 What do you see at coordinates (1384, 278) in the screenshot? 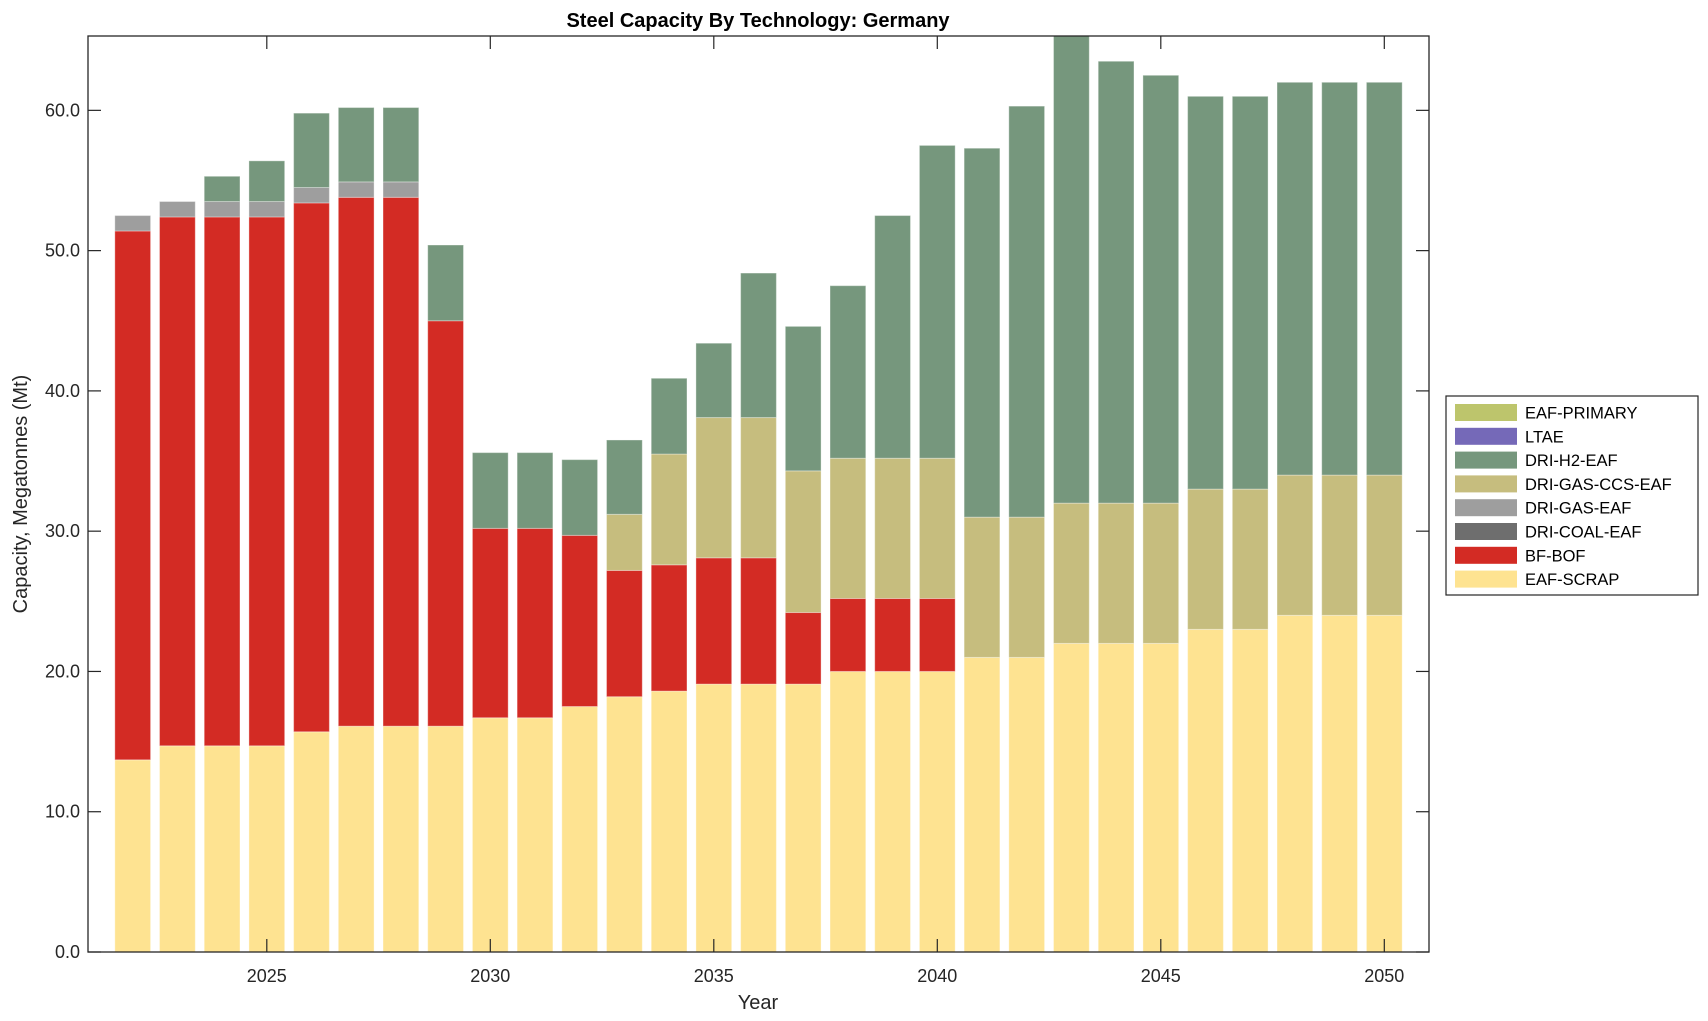
I see `bar-segment-dri-h2-eaf-2050` at bounding box center [1384, 278].